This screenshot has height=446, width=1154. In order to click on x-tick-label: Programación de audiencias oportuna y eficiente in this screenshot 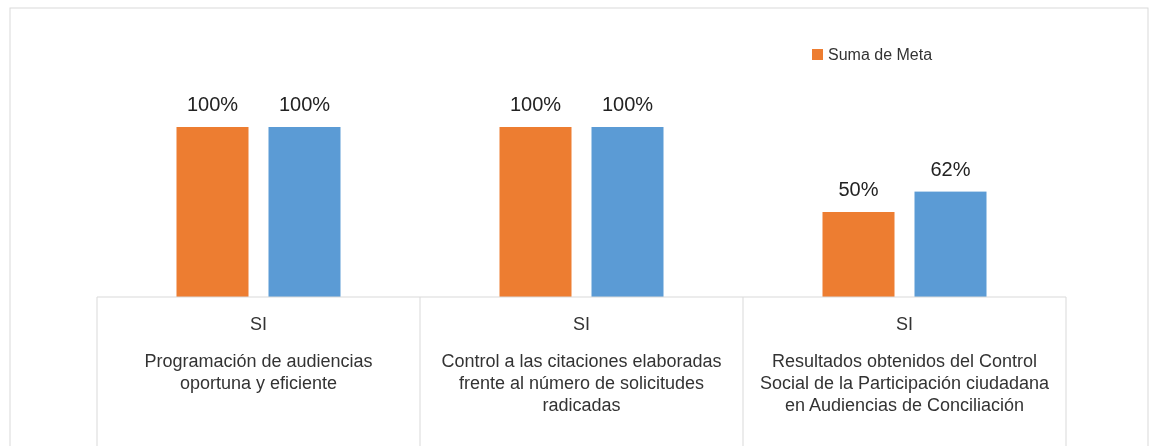, I will do `click(258, 372)`.